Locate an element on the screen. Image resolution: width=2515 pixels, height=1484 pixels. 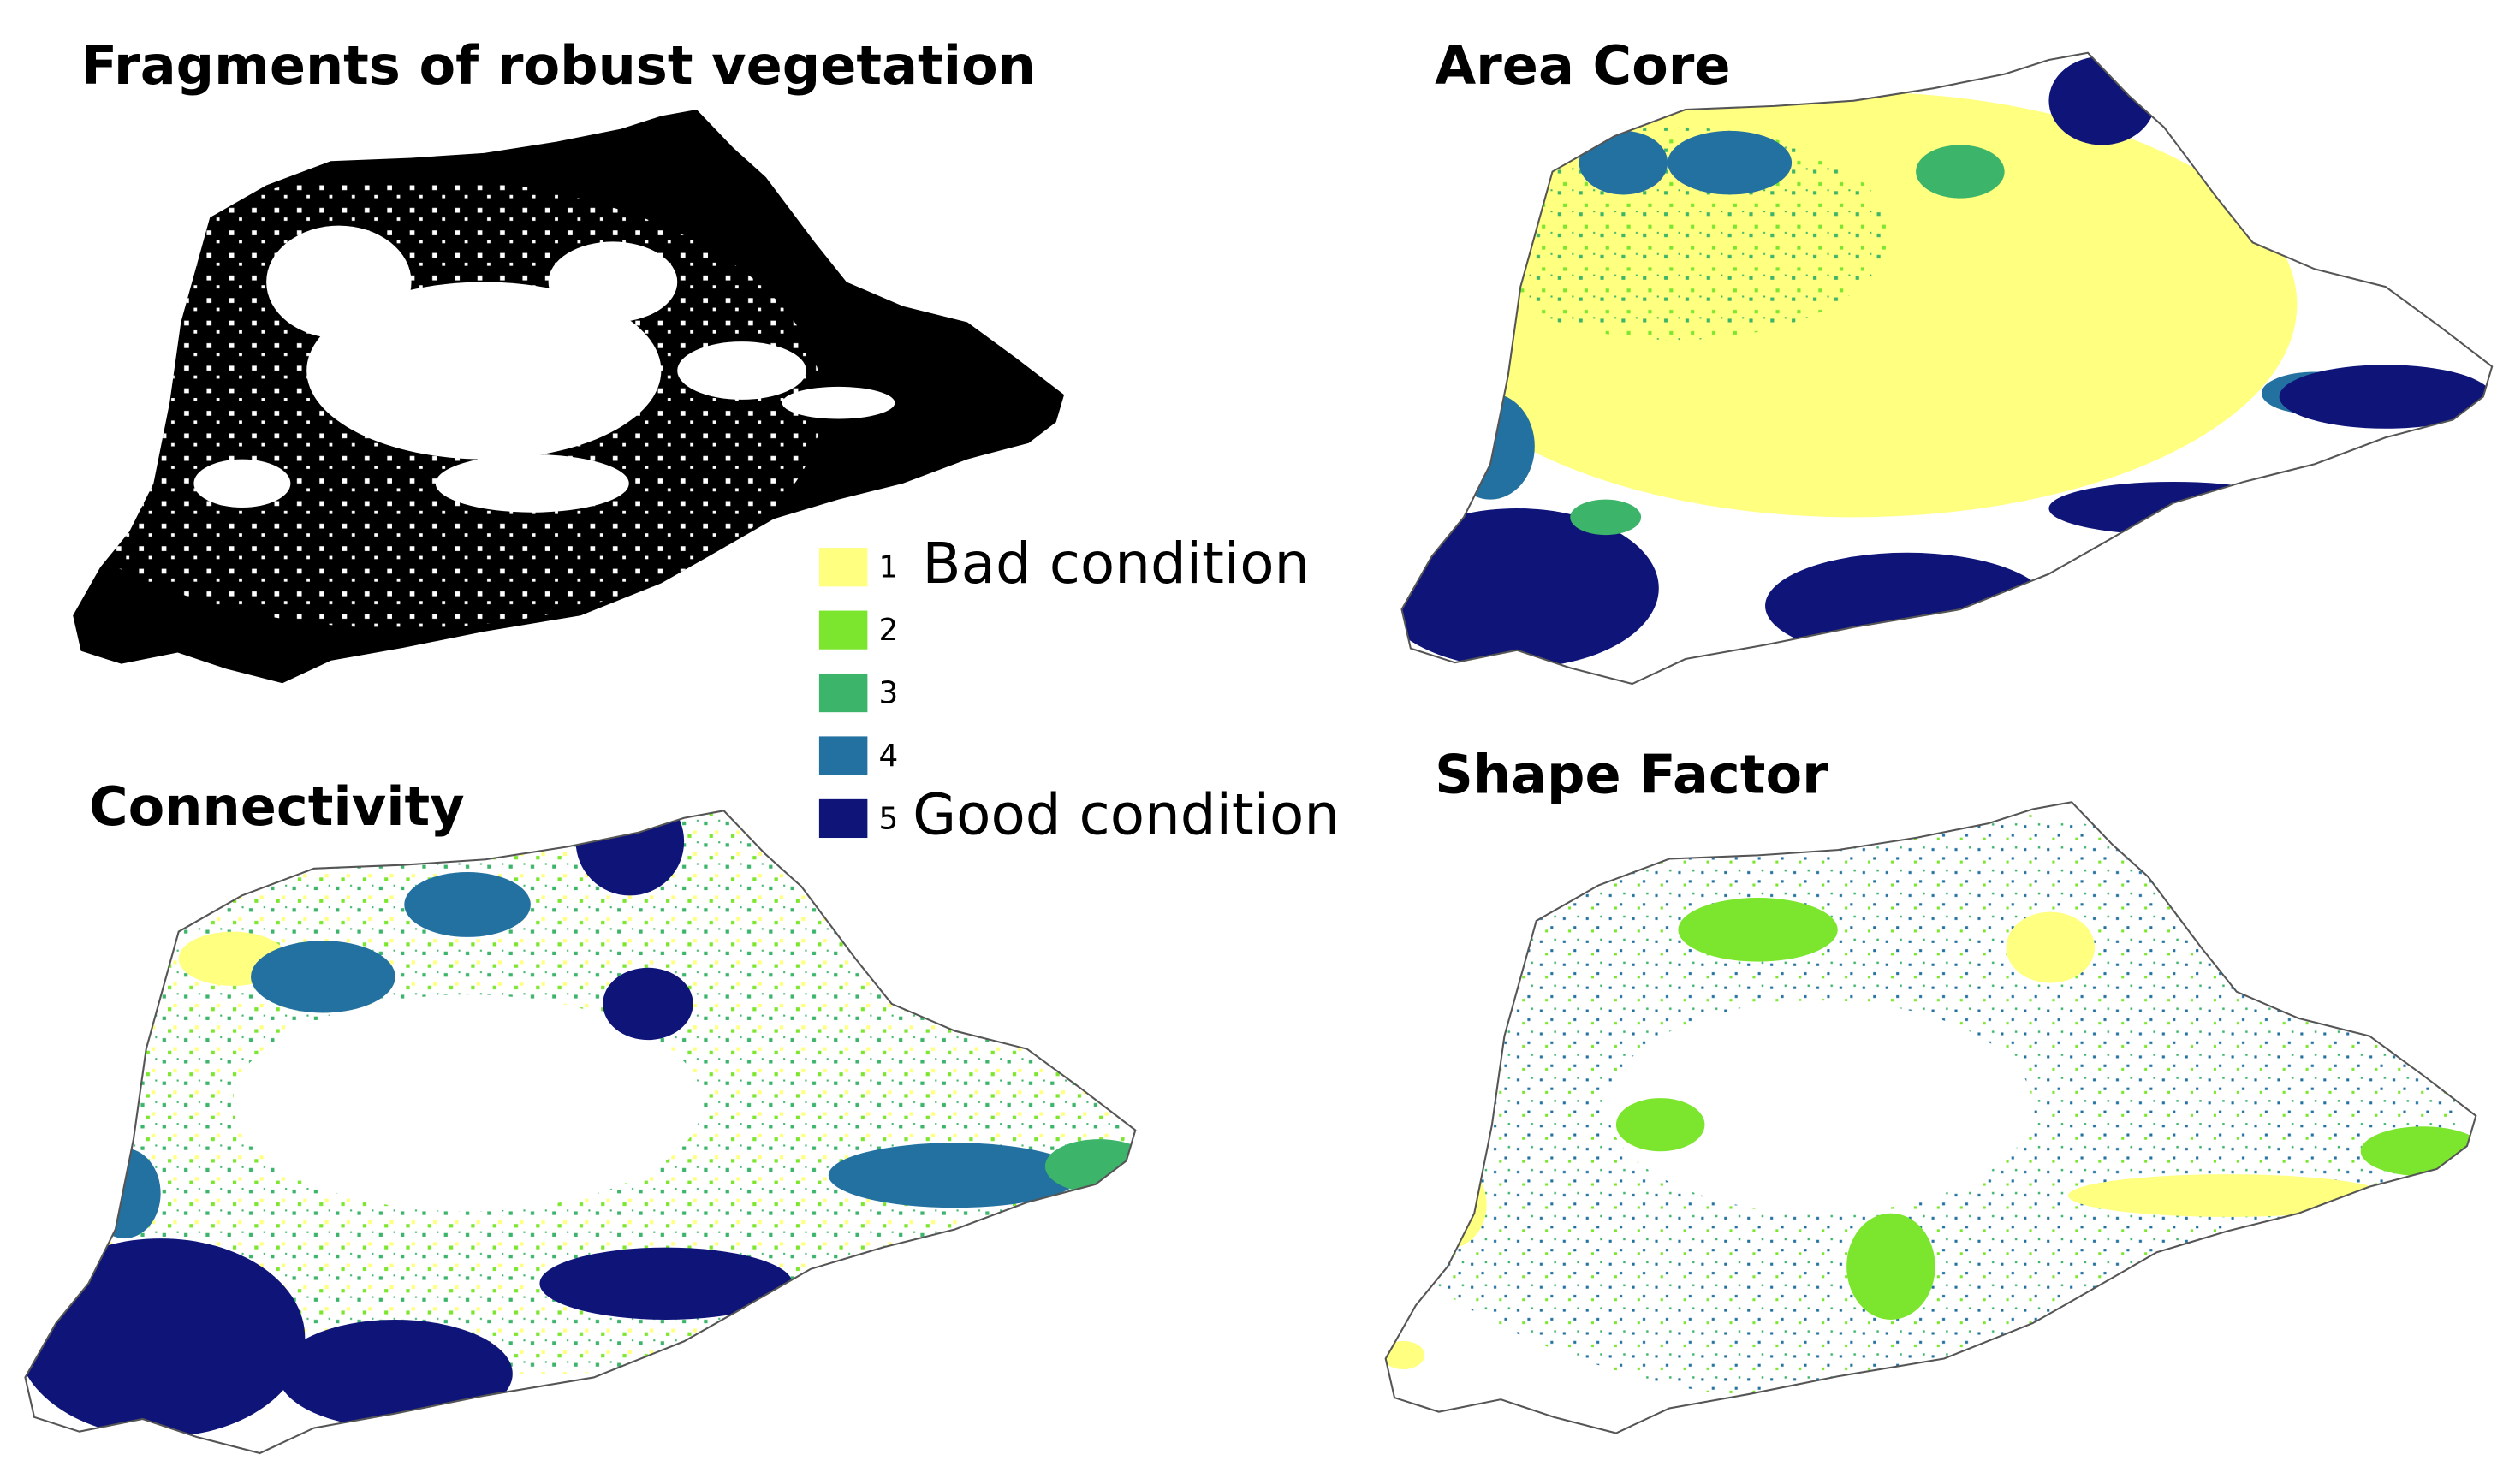
legend: 1 2 3 4 5 Bad condition Good condition is located at coordinates (1079, 689).